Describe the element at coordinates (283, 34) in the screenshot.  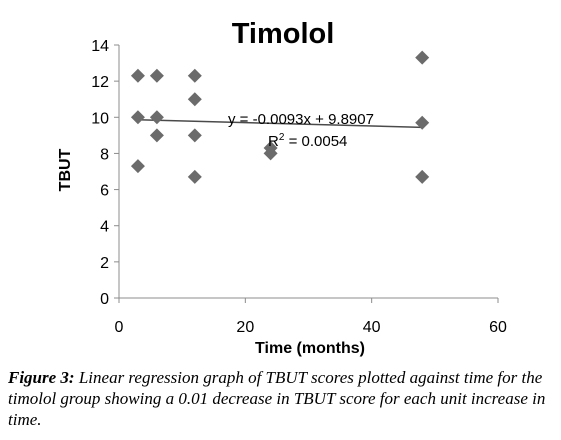
I see `chart-title: Timolol` at that location.